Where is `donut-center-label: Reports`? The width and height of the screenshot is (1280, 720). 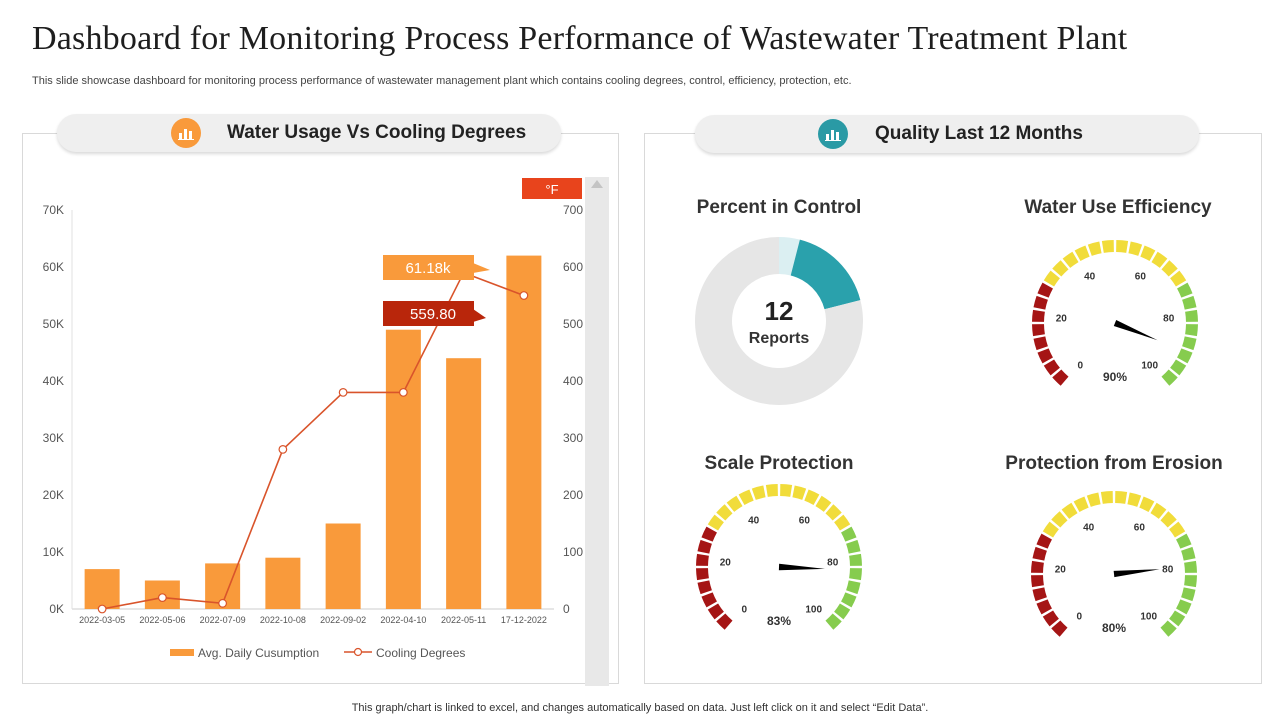
donut-center-label: Reports is located at coordinates (779, 338).